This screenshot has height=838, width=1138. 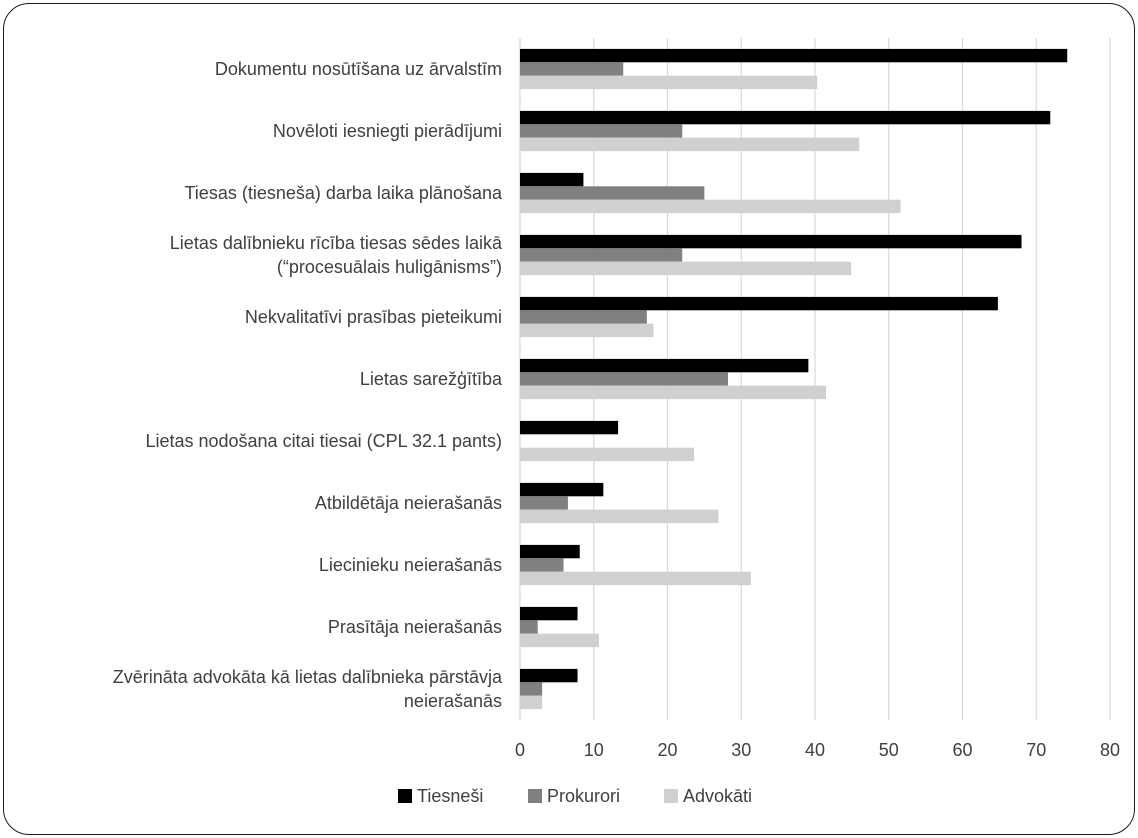 What do you see at coordinates (962, 750) in the screenshot?
I see `x-tick-label: 60` at bounding box center [962, 750].